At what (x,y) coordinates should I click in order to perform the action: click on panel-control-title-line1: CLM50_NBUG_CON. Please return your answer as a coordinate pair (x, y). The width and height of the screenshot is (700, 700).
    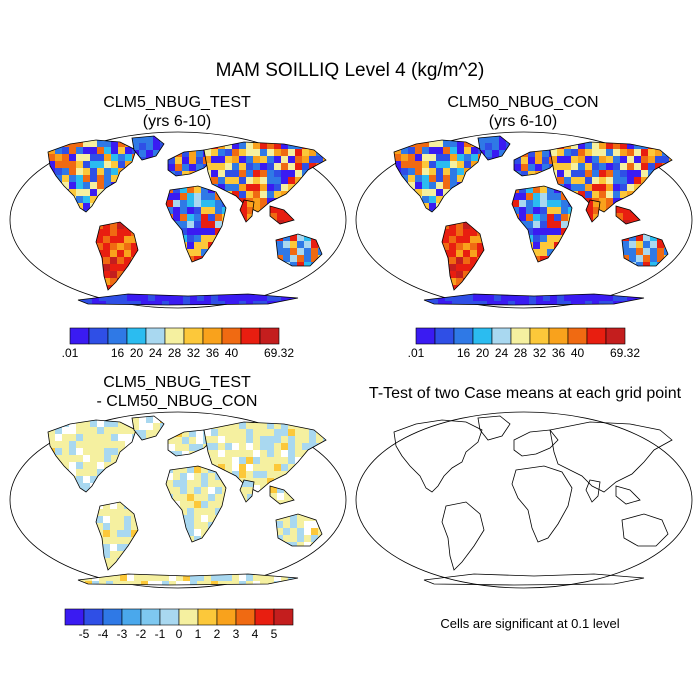
    Looking at the image, I should click on (523, 102).